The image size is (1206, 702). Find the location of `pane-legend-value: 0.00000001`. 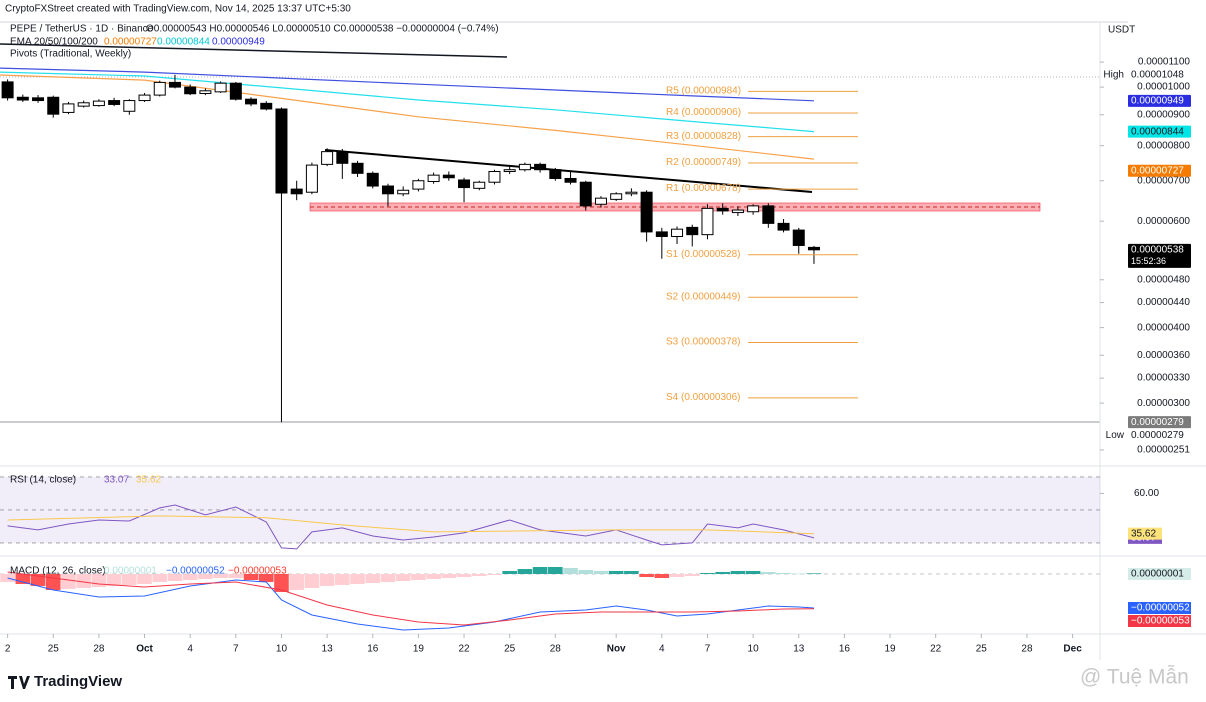

pane-legend-value: 0.00000001 is located at coordinates (130, 571).